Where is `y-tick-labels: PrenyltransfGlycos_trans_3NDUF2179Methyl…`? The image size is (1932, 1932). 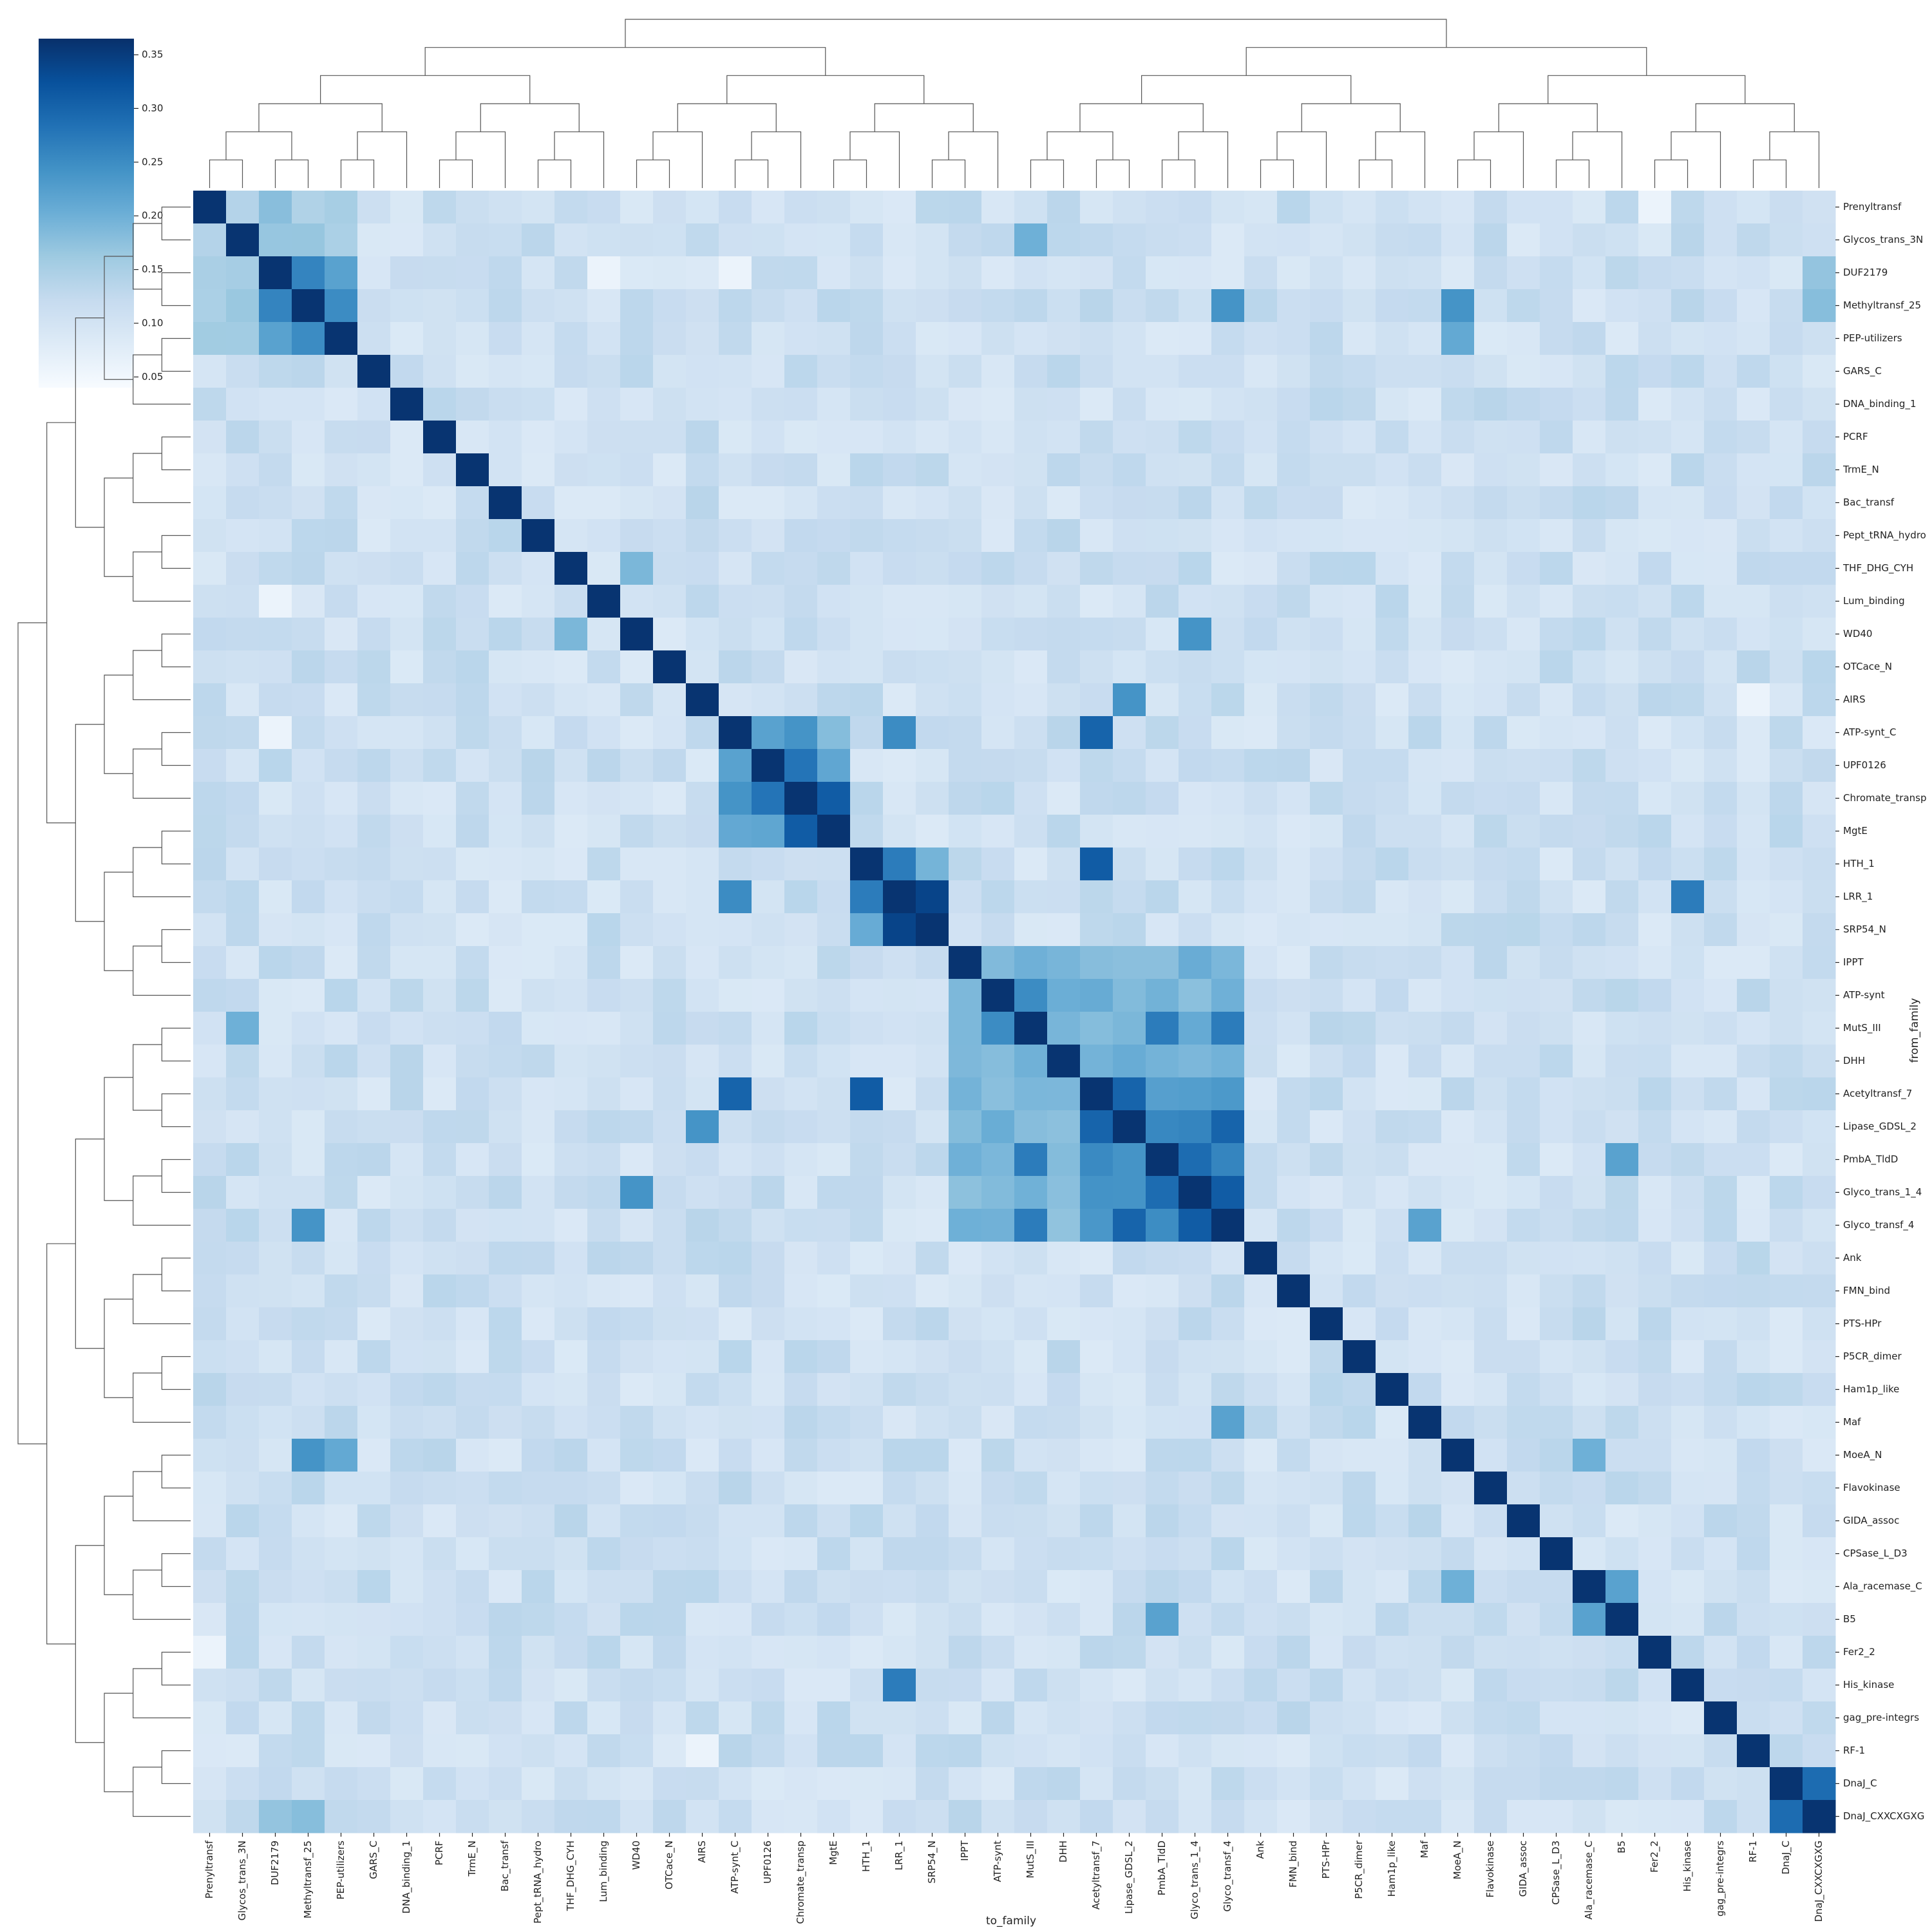
y-tick-labels: PrenyltransfGlycos_trans_3NDUF2179Methyl… is located at coordinates (1881, 1012).